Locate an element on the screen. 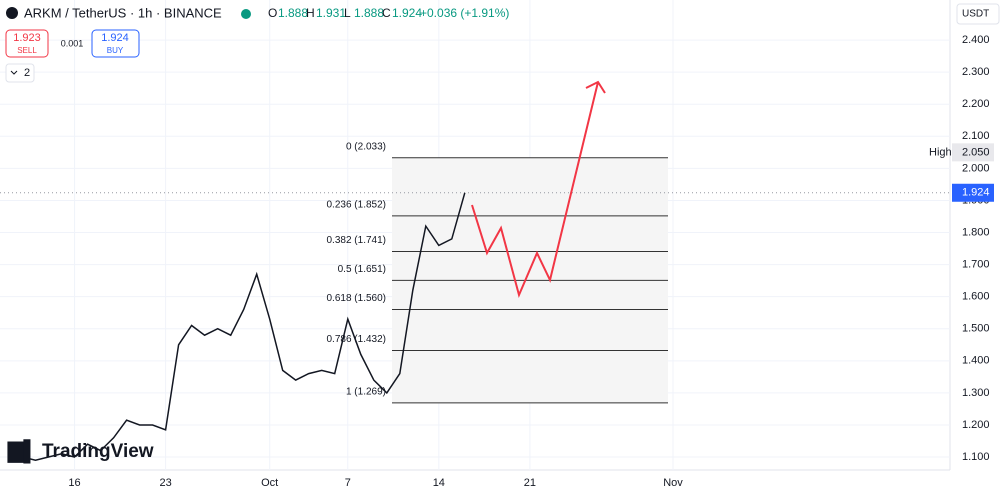 This screenshot has width=1005, height=492. sell-label: SELL is located at coordinates (27, 50).